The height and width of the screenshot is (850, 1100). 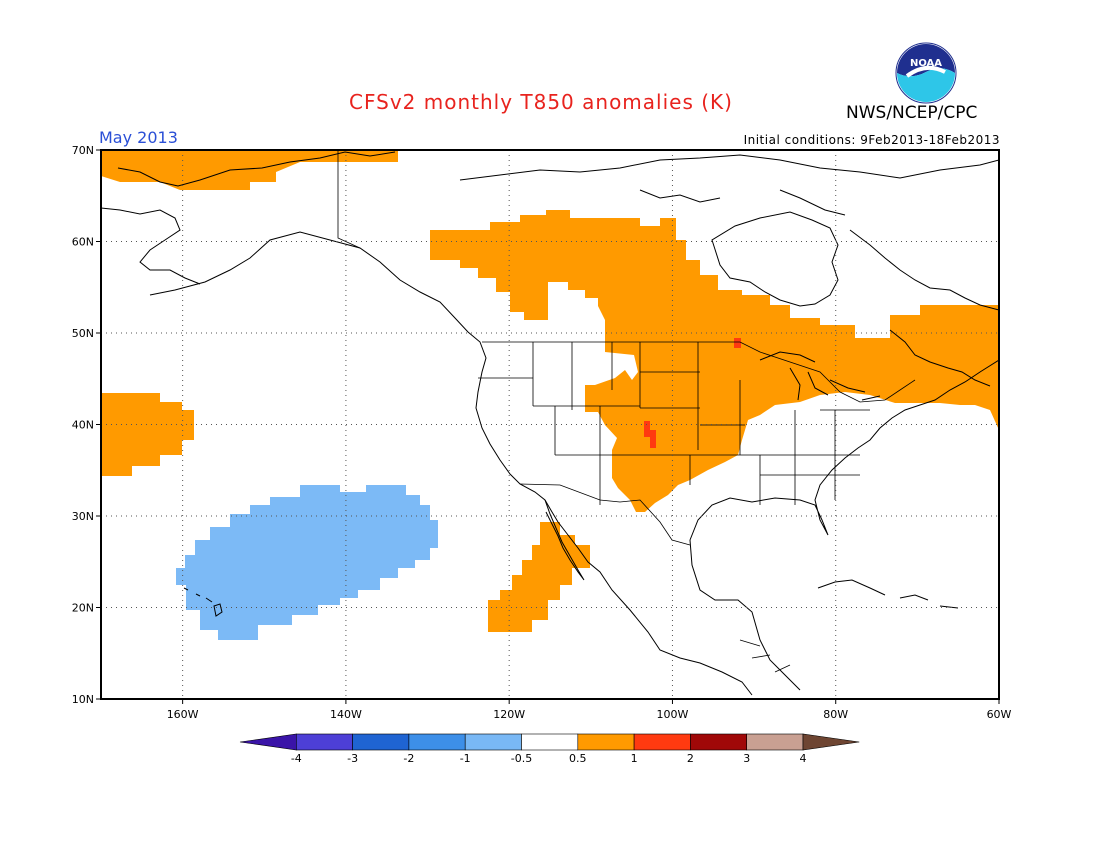 I want to click on coastline-hudson-bay, so click(x=775, y=259).